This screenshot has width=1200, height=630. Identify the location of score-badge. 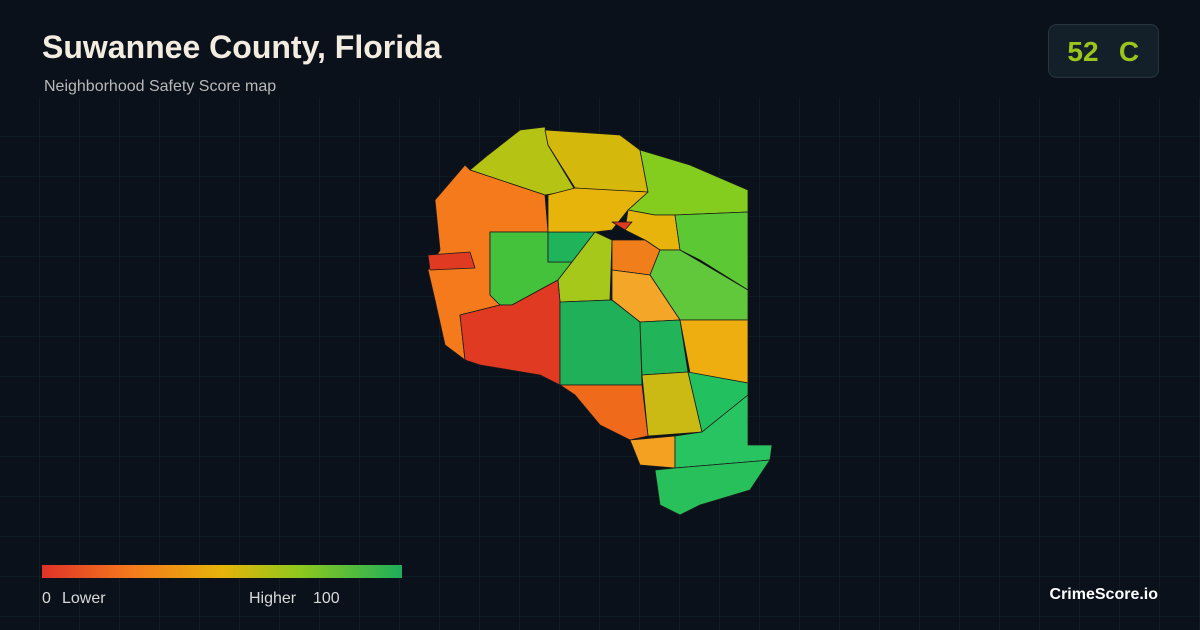
(1103, 51).